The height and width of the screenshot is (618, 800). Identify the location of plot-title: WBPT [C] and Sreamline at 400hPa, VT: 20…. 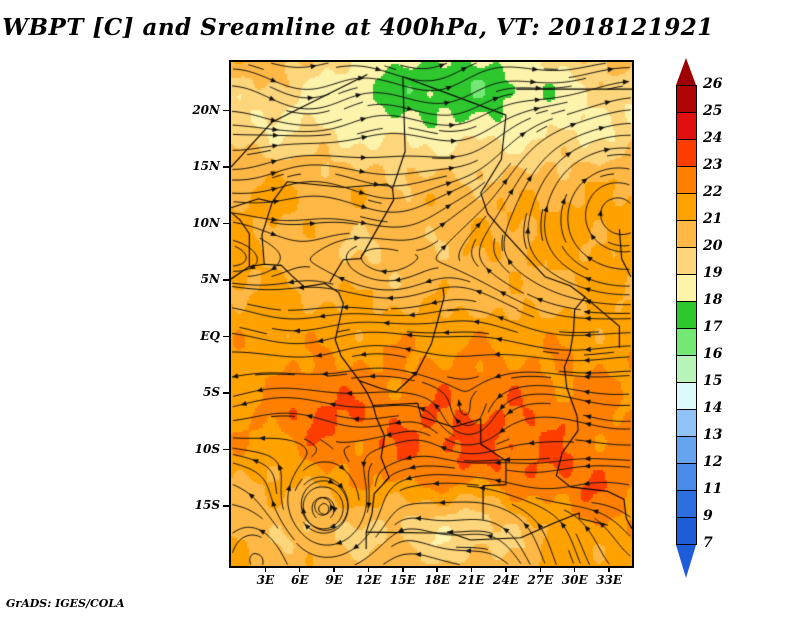
(358, 27).